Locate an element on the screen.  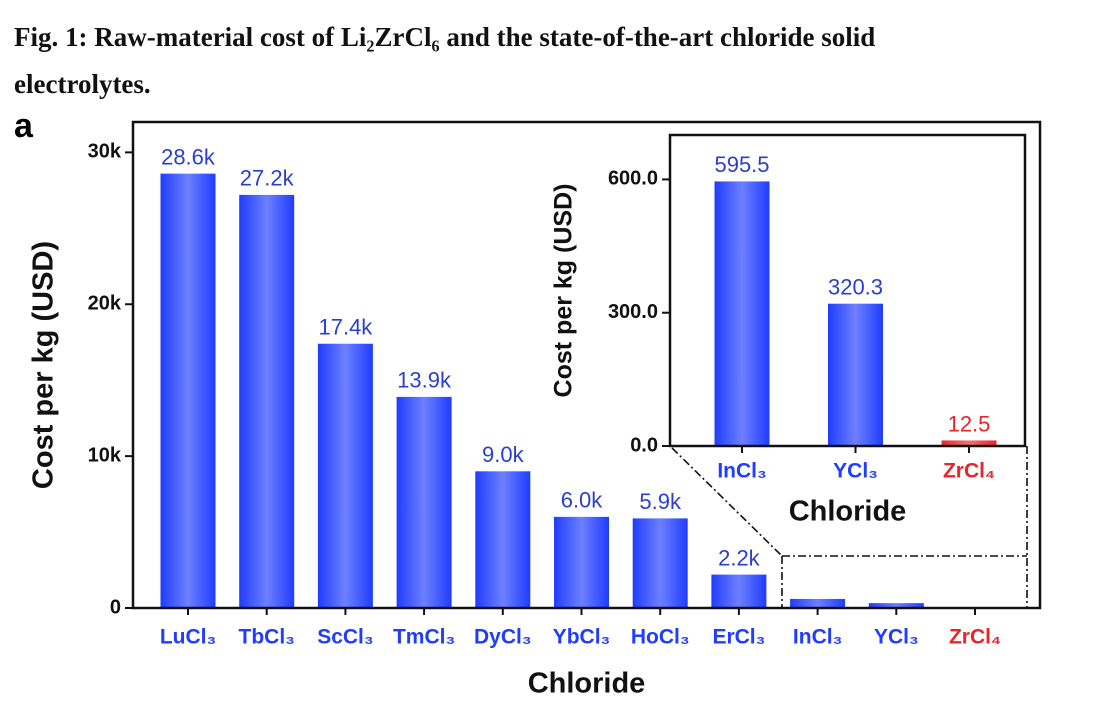
value-label: 12.5 is located at coordinates (969, 423).